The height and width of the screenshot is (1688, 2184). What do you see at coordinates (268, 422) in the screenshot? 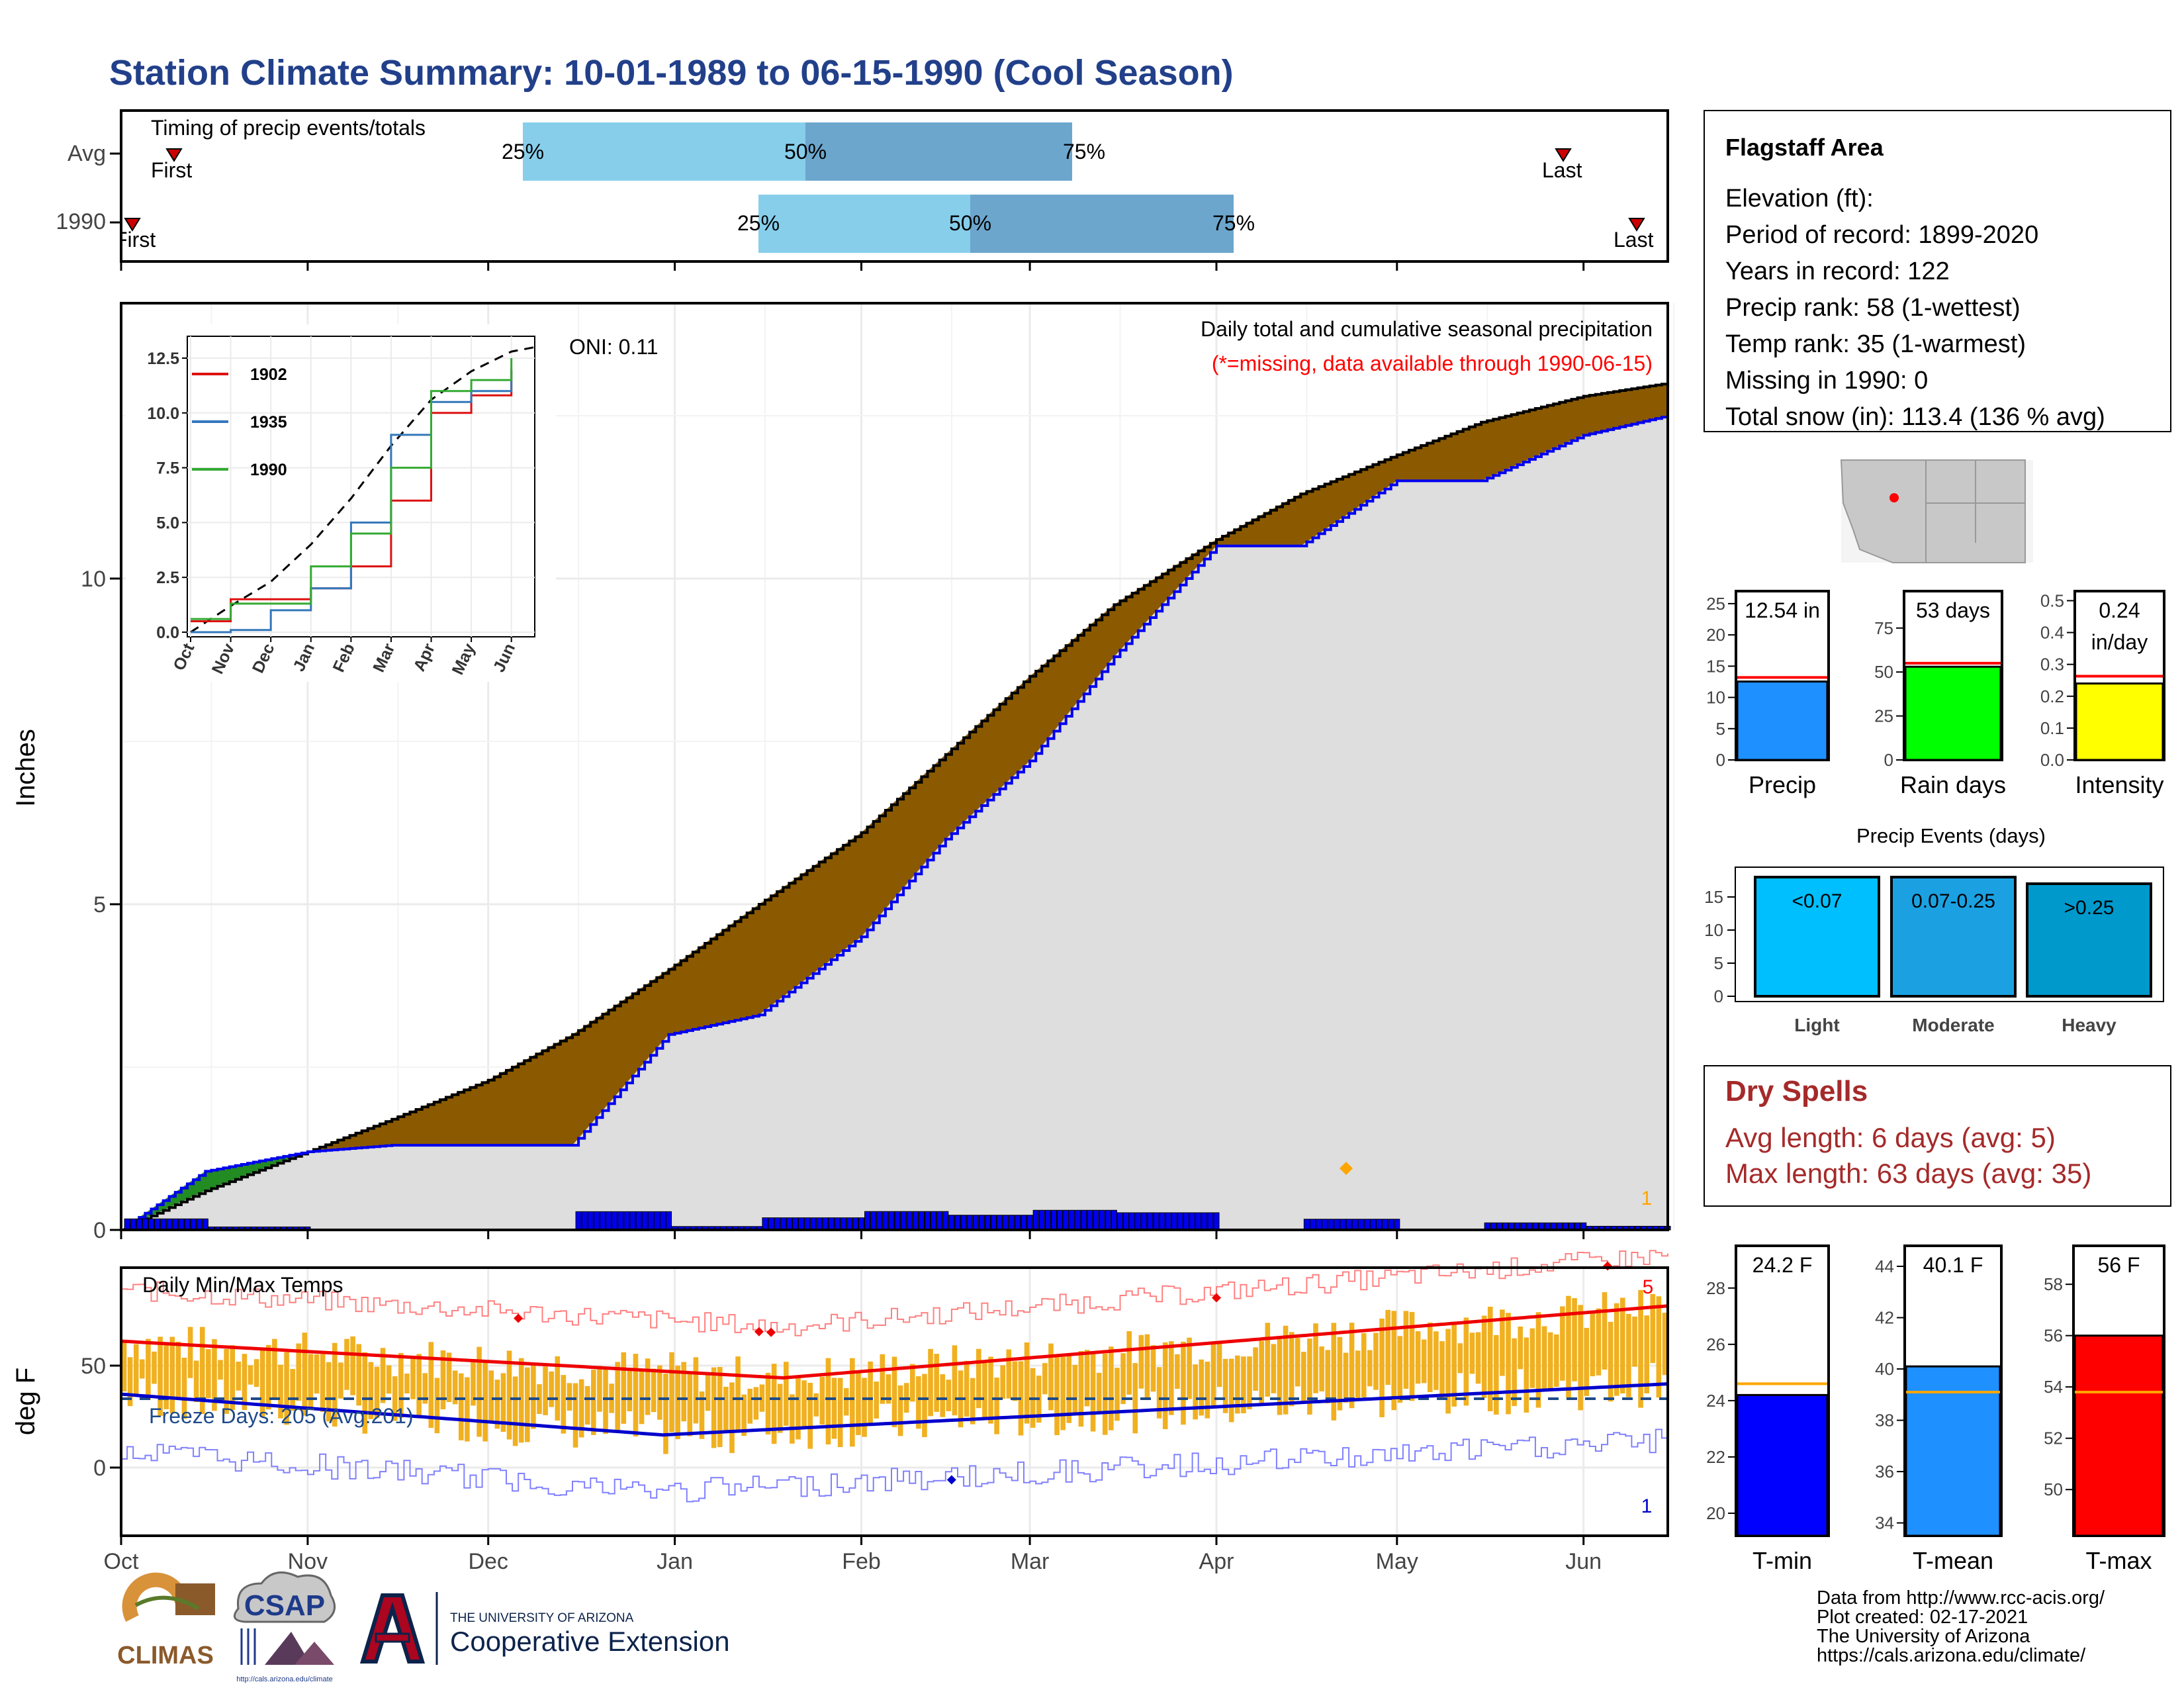
I see `inset-legend-label: 1935` at bounding box center [268, 422].